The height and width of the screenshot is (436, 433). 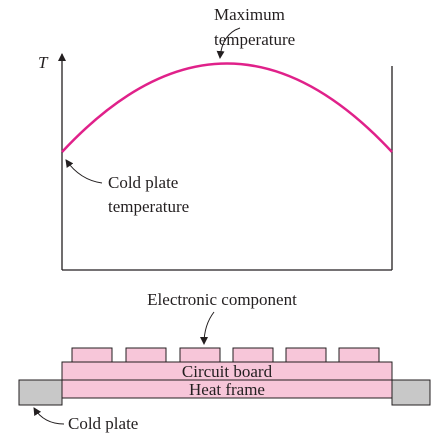 I want to click on cold-plate-right, so click(x=411, y=392).